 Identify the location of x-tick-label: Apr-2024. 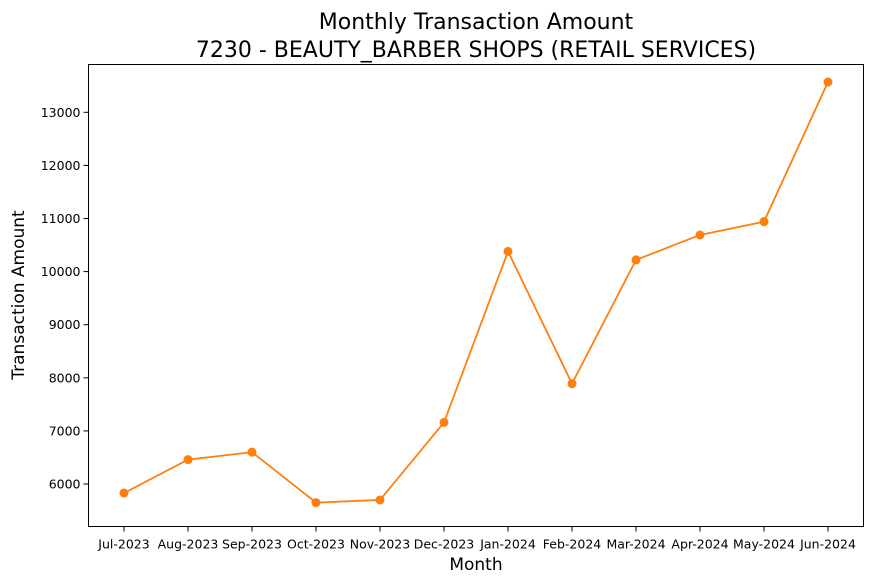
(699, 544).